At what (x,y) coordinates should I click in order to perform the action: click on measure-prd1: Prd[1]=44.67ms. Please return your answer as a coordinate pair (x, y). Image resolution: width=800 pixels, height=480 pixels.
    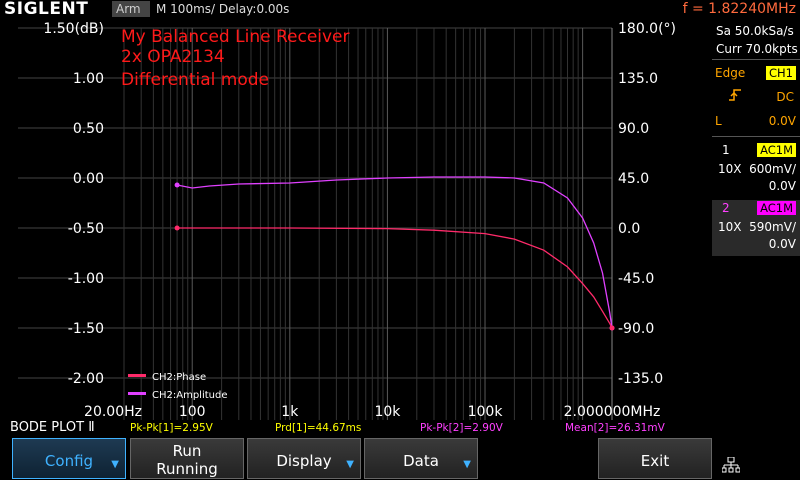
    Looking at the image, I should click on (318, 428).